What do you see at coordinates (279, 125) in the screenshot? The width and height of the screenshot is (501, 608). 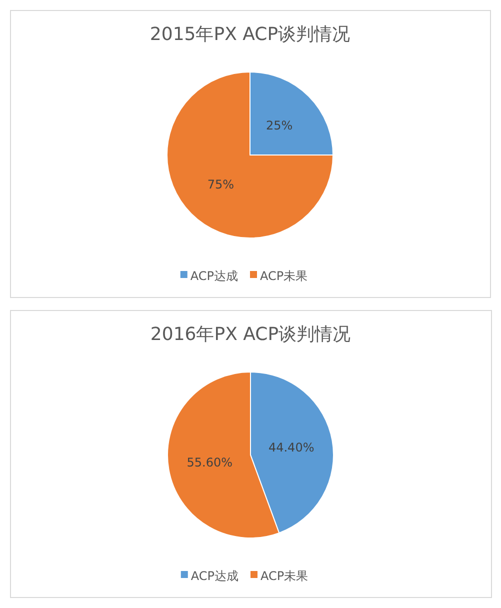 I see `data-label: 25%` at bounding box center [279, 125].